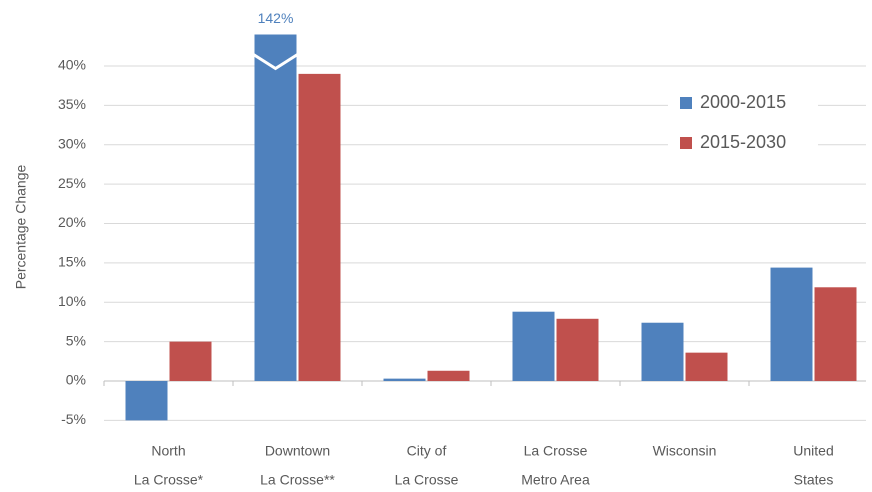 The image size is (872, 492). What do you see at coordinates (72, 183) in the screenshot?
I see `y-tick-label: 25%` at bounding box center [72, 183].